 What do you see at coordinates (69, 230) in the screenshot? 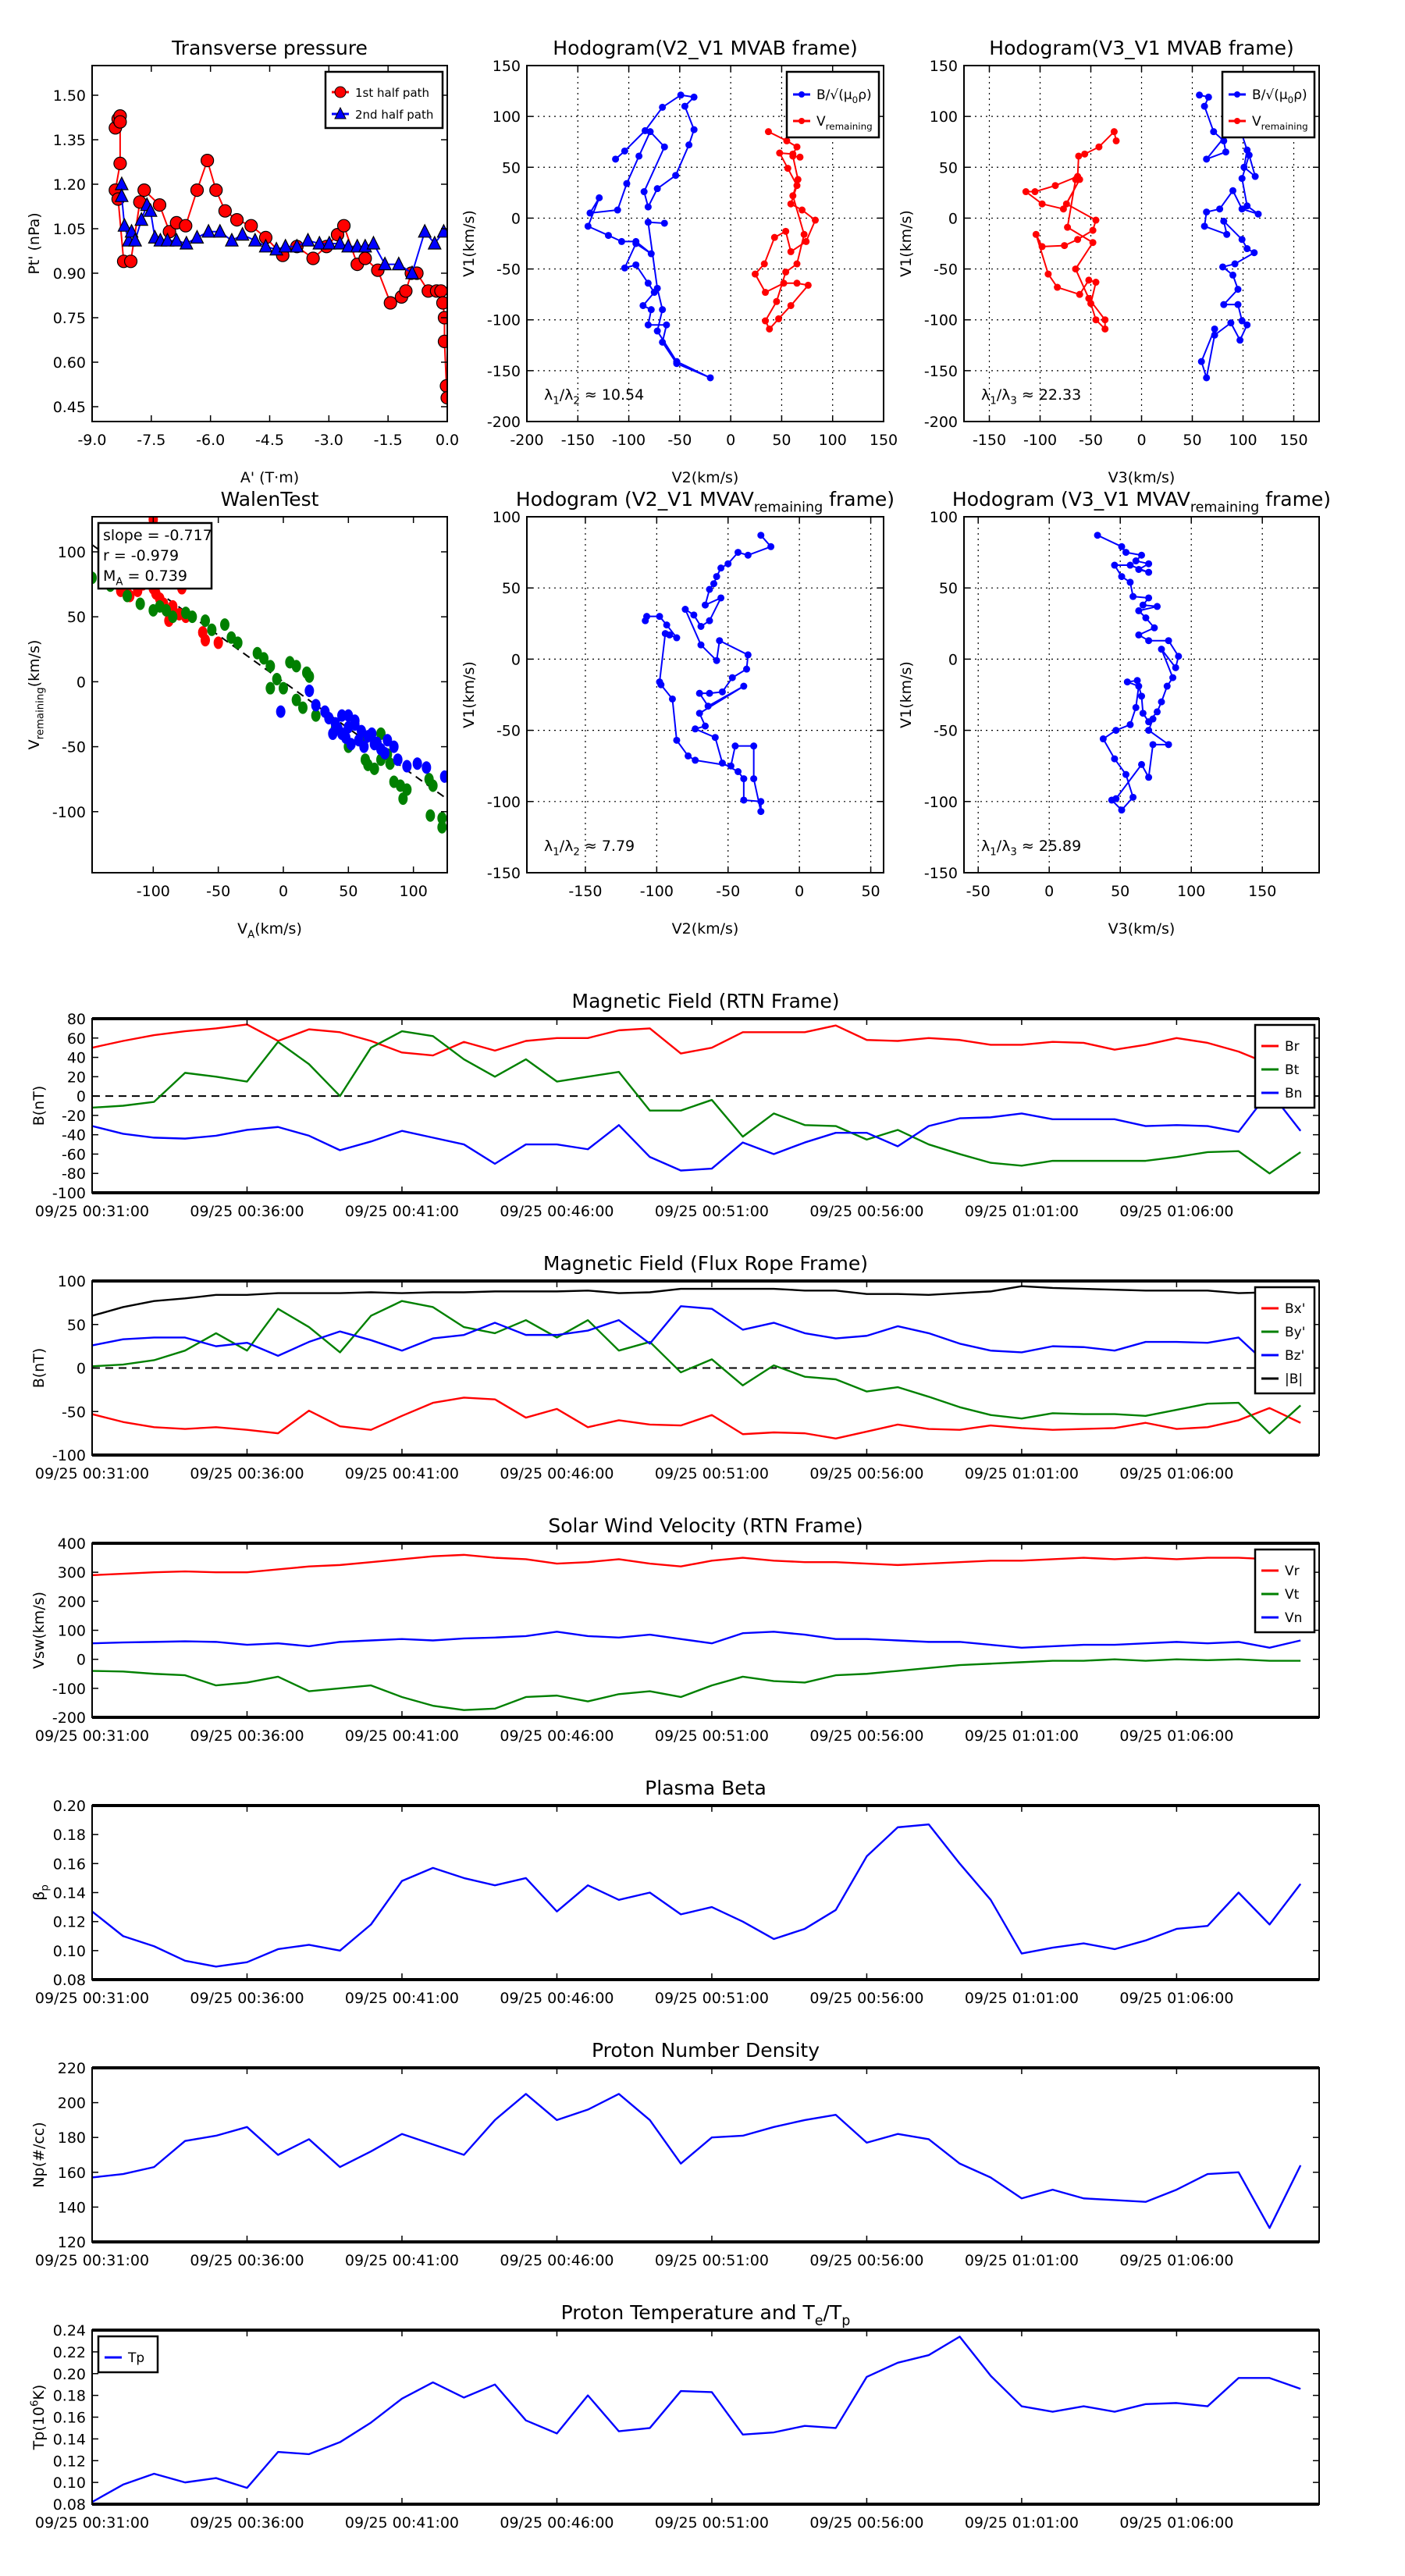
I see `y-tick-label: 1.05` at bounding box center [69, 230].